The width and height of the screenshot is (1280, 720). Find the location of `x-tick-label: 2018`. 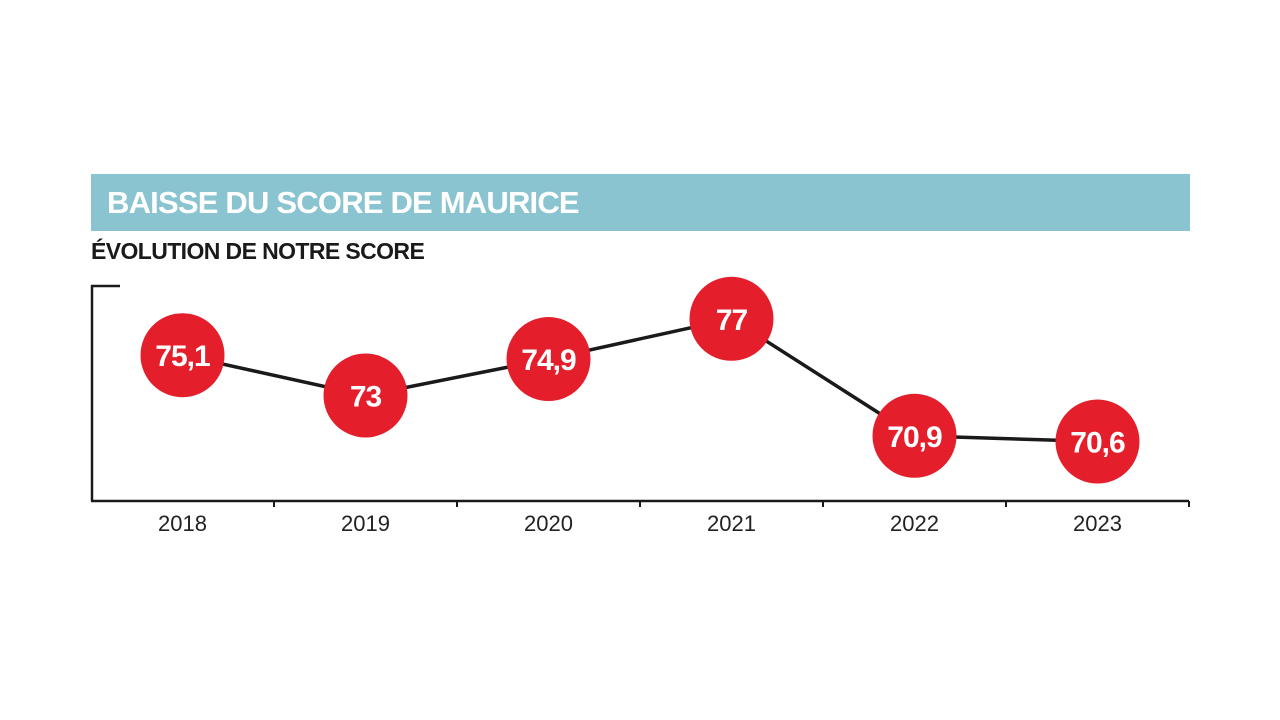

x-tick-label: 2018 is located at coordinates (182, 523).